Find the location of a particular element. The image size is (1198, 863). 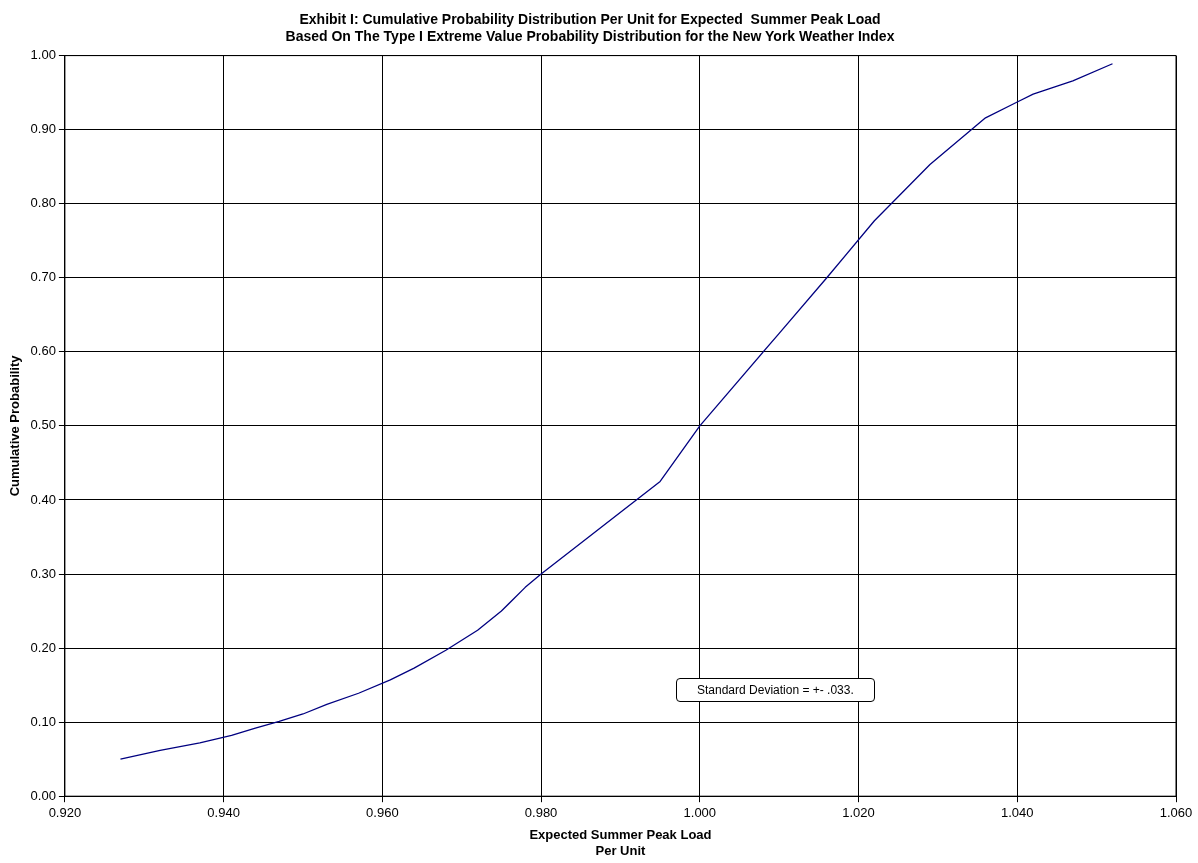

x-tick-label: 0.920 is located at coordinates (65, 812).